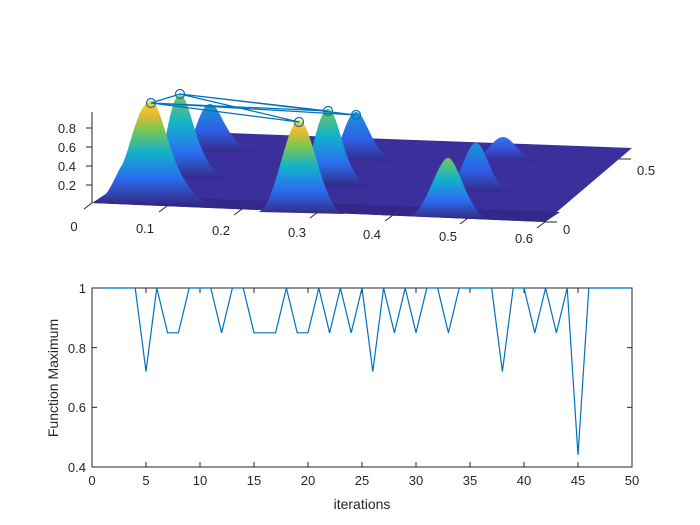  Describe the element at coordinates (77, 407) in the screenshot. I see `y-tick-label: 0.6` at that location.